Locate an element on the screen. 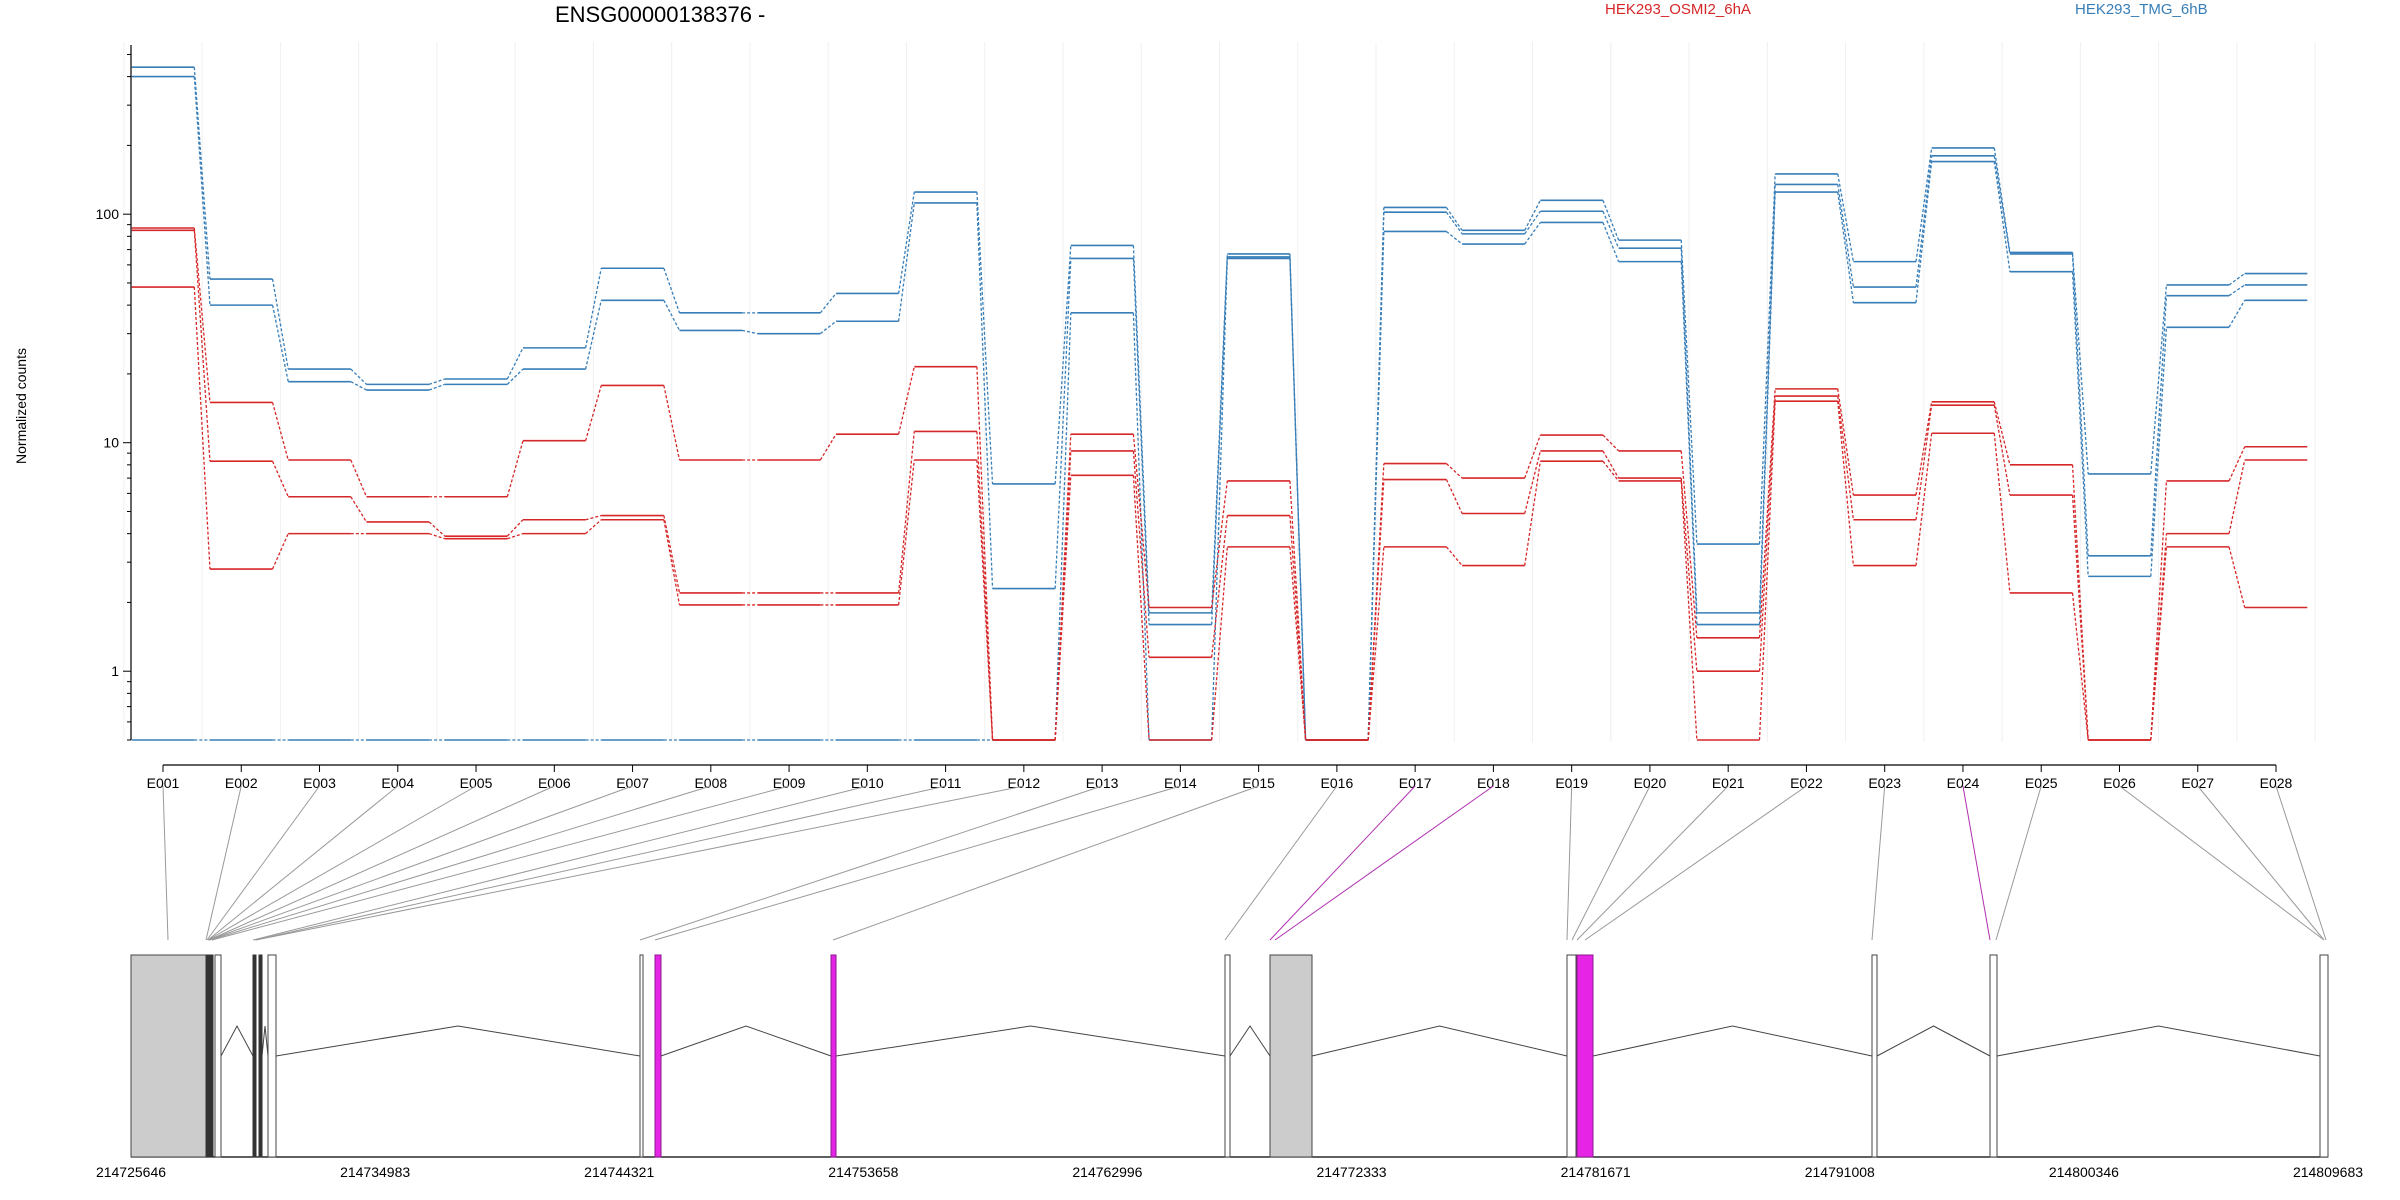  legend-label-tmg: HEK293_TMG_6hB is located at coordinates (2141, 9).